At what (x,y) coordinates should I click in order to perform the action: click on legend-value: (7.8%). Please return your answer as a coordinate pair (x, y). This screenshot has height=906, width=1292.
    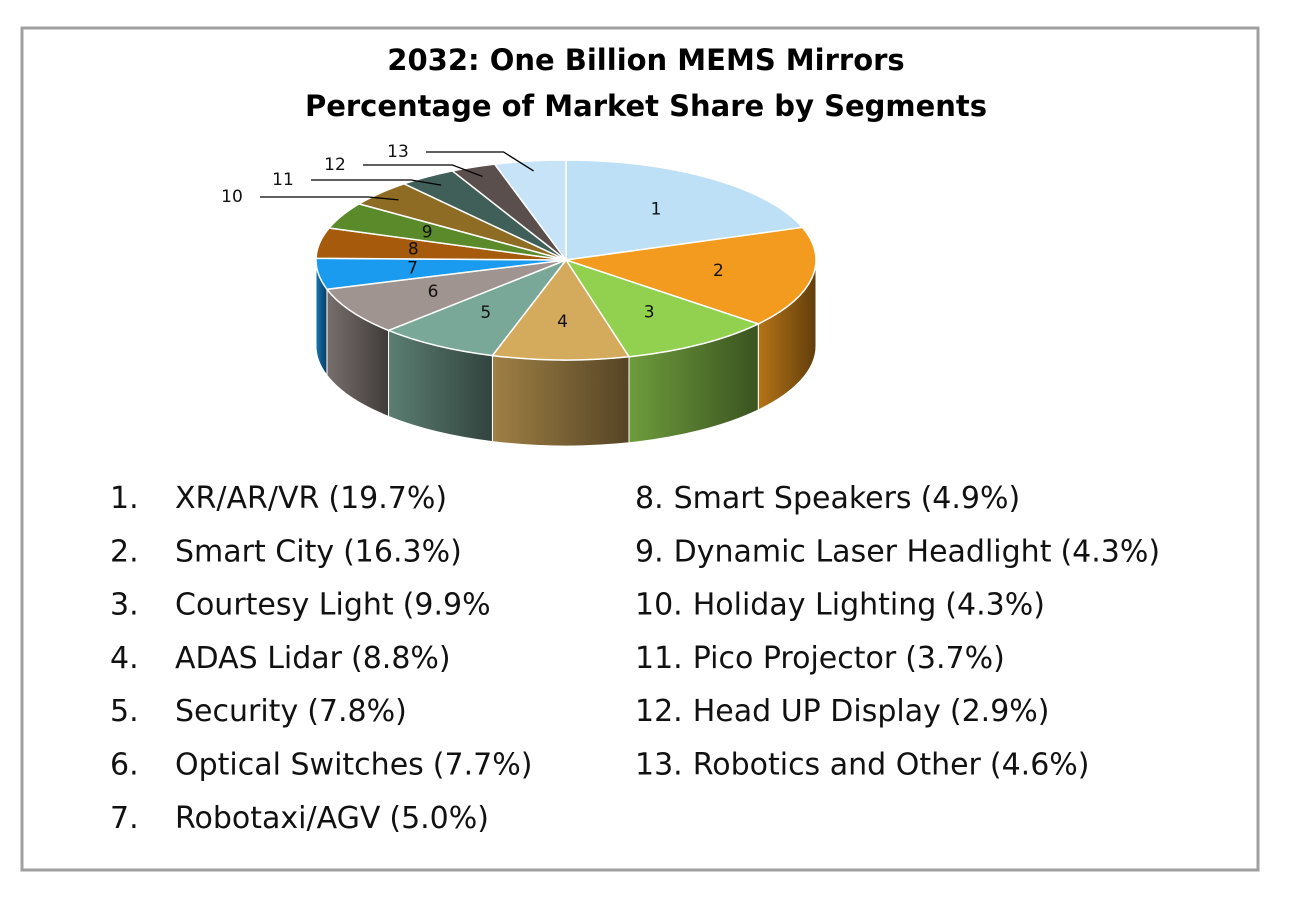
    Looking at the image, I should click on (357, 711).